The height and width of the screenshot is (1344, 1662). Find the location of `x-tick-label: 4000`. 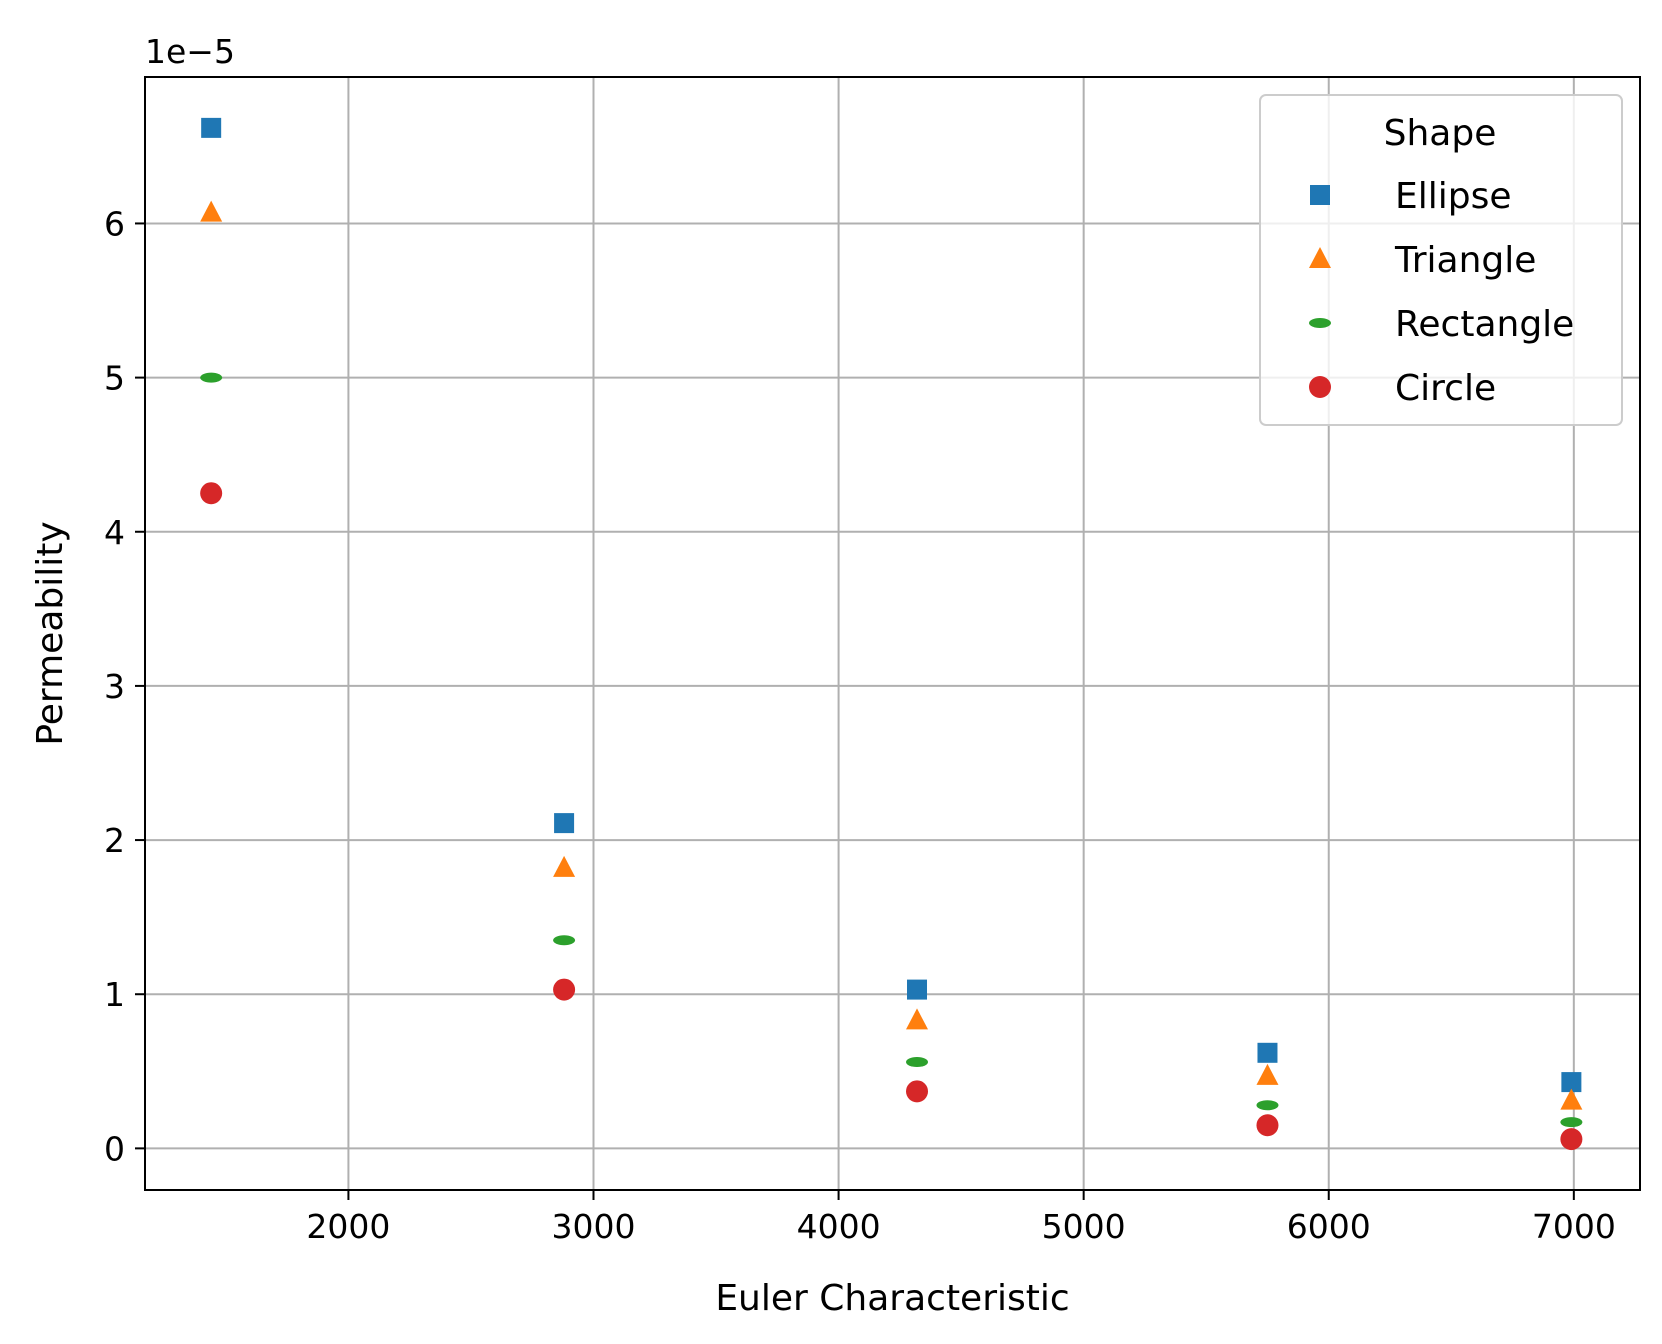

x-tick-label: 4000 is located at coordinates (839, 1226).